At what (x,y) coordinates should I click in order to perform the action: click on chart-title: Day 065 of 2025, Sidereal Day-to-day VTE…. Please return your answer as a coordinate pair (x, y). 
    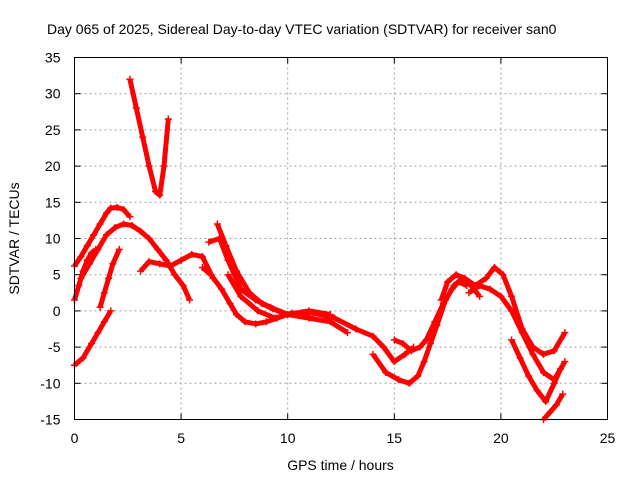
    Looking at the image, I should click on (302, 29).